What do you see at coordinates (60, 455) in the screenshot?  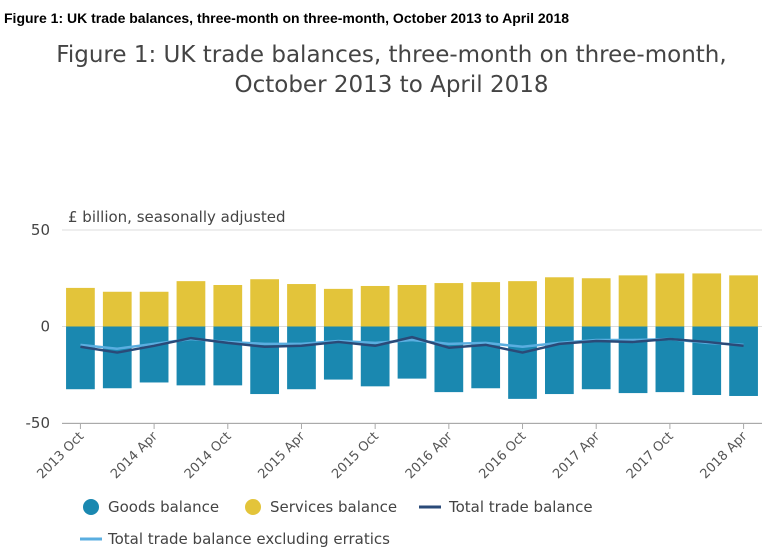 I see `x-tick-label: 2013 Oct` at bounding box center [60, 455].